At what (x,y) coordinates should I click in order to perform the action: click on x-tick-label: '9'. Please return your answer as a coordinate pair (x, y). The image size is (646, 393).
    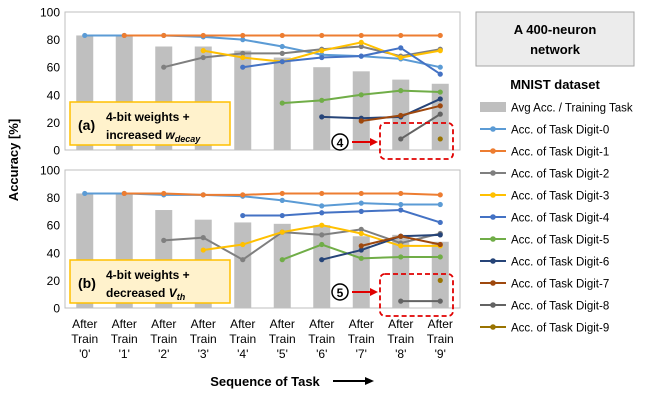
    Looking at the image, I should click on (440, 354).